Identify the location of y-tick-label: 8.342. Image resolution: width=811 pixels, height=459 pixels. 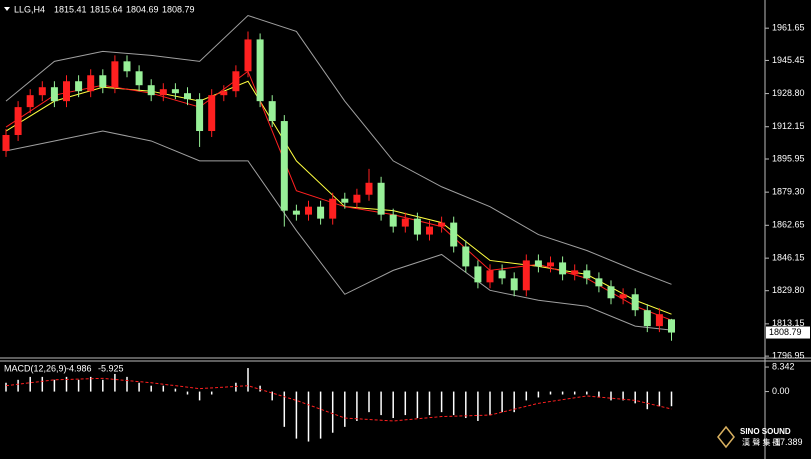
(783, 366).